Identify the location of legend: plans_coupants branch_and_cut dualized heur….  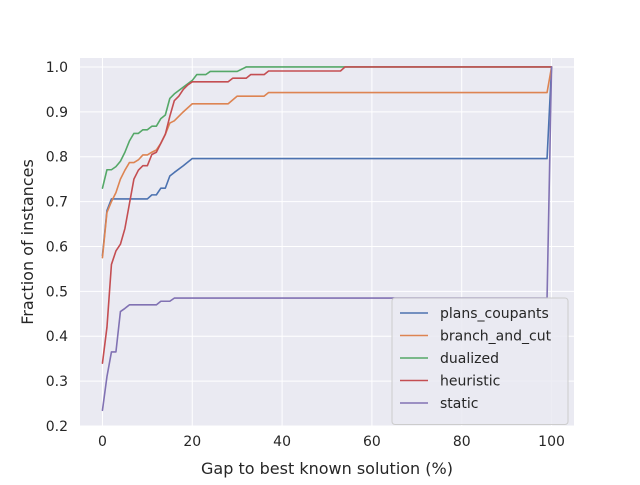
(480, 361).